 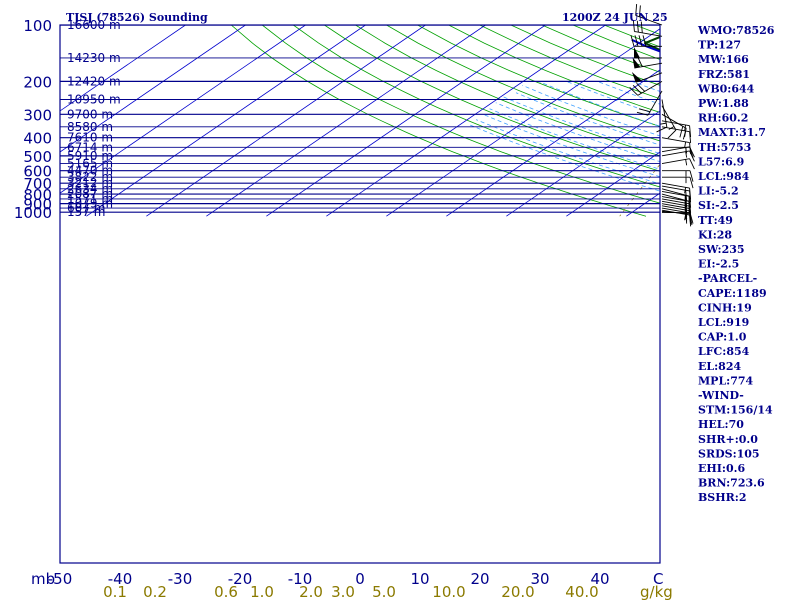 I want to click on mixing-ratio-tick-label: 0.6, so click(x=226, y=591).